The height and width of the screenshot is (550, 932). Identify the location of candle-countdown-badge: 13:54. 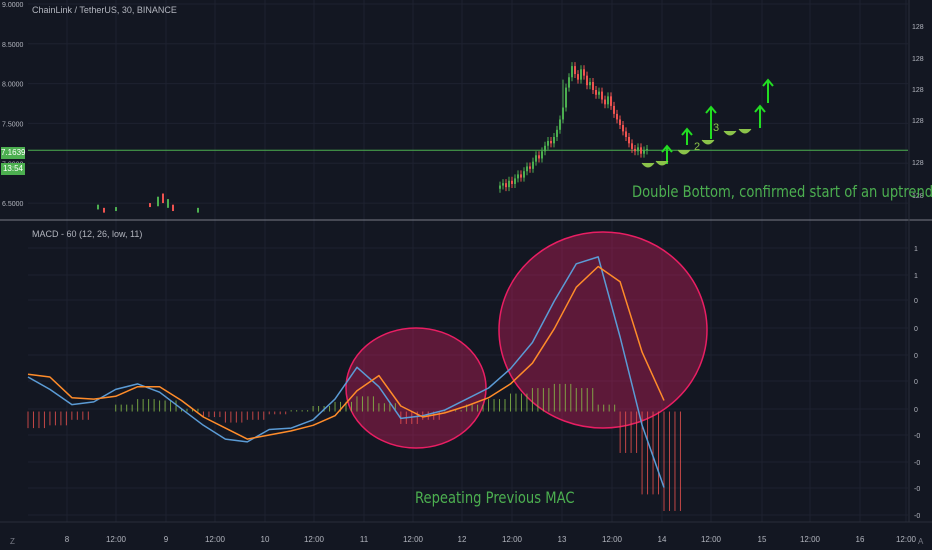
(13, 169).